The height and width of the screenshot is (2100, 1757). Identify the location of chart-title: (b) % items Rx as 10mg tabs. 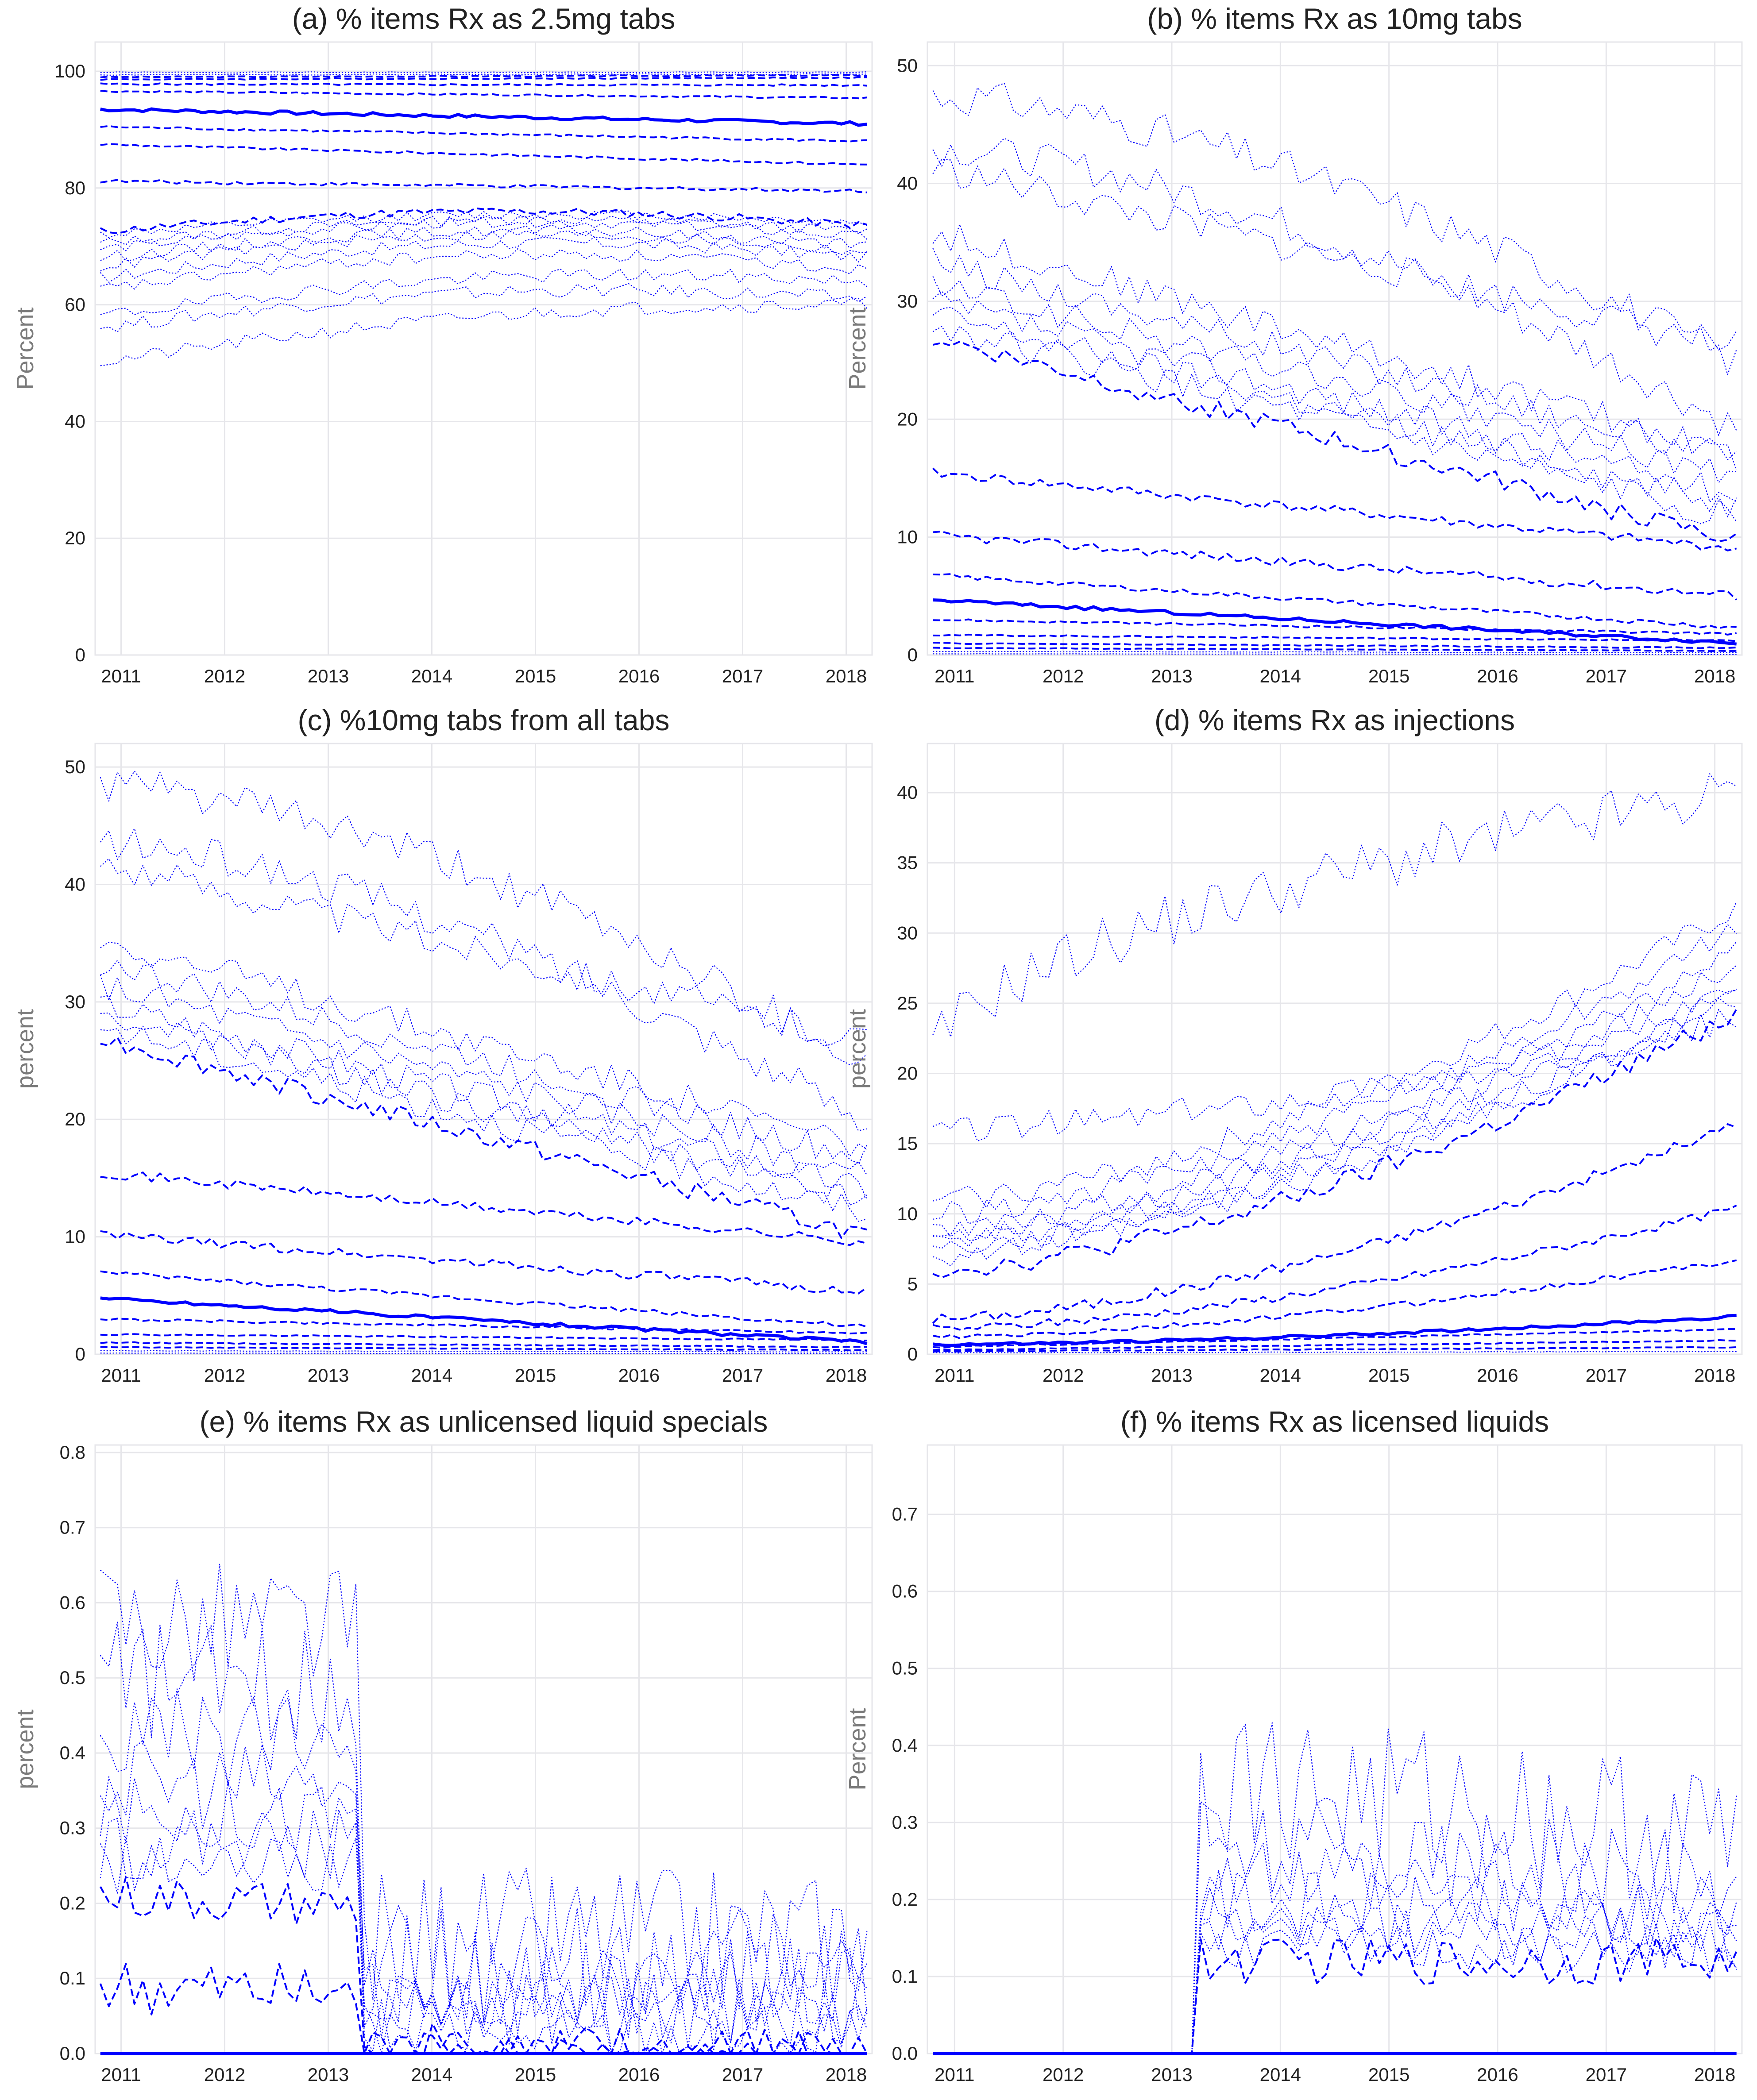
(1334, 18).